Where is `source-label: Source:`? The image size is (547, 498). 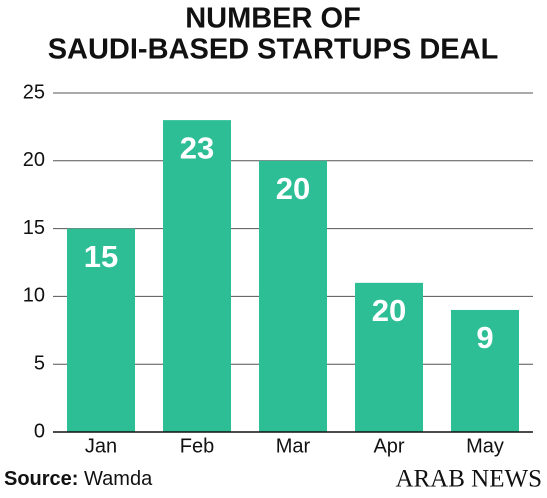 source-label: Source: is located at coordinates (41, 479).